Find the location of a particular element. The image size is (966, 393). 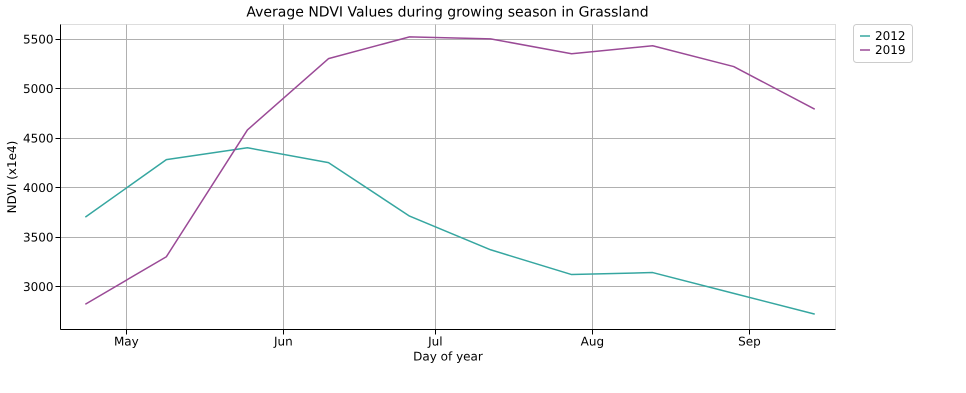

x-axis-title: Day of year is located at coordinates (448, 357).